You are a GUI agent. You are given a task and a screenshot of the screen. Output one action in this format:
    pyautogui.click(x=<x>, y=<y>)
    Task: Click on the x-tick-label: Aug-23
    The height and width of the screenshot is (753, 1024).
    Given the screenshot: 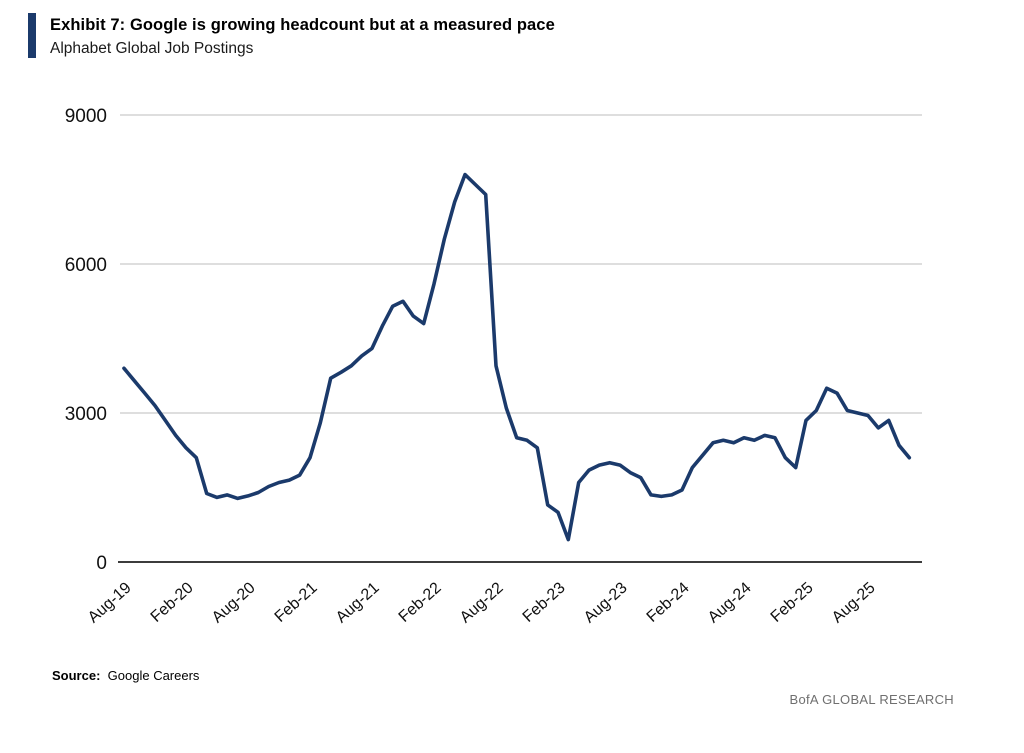 What is the action you would take?
    pyautogui.click(x=606, y=602)
    